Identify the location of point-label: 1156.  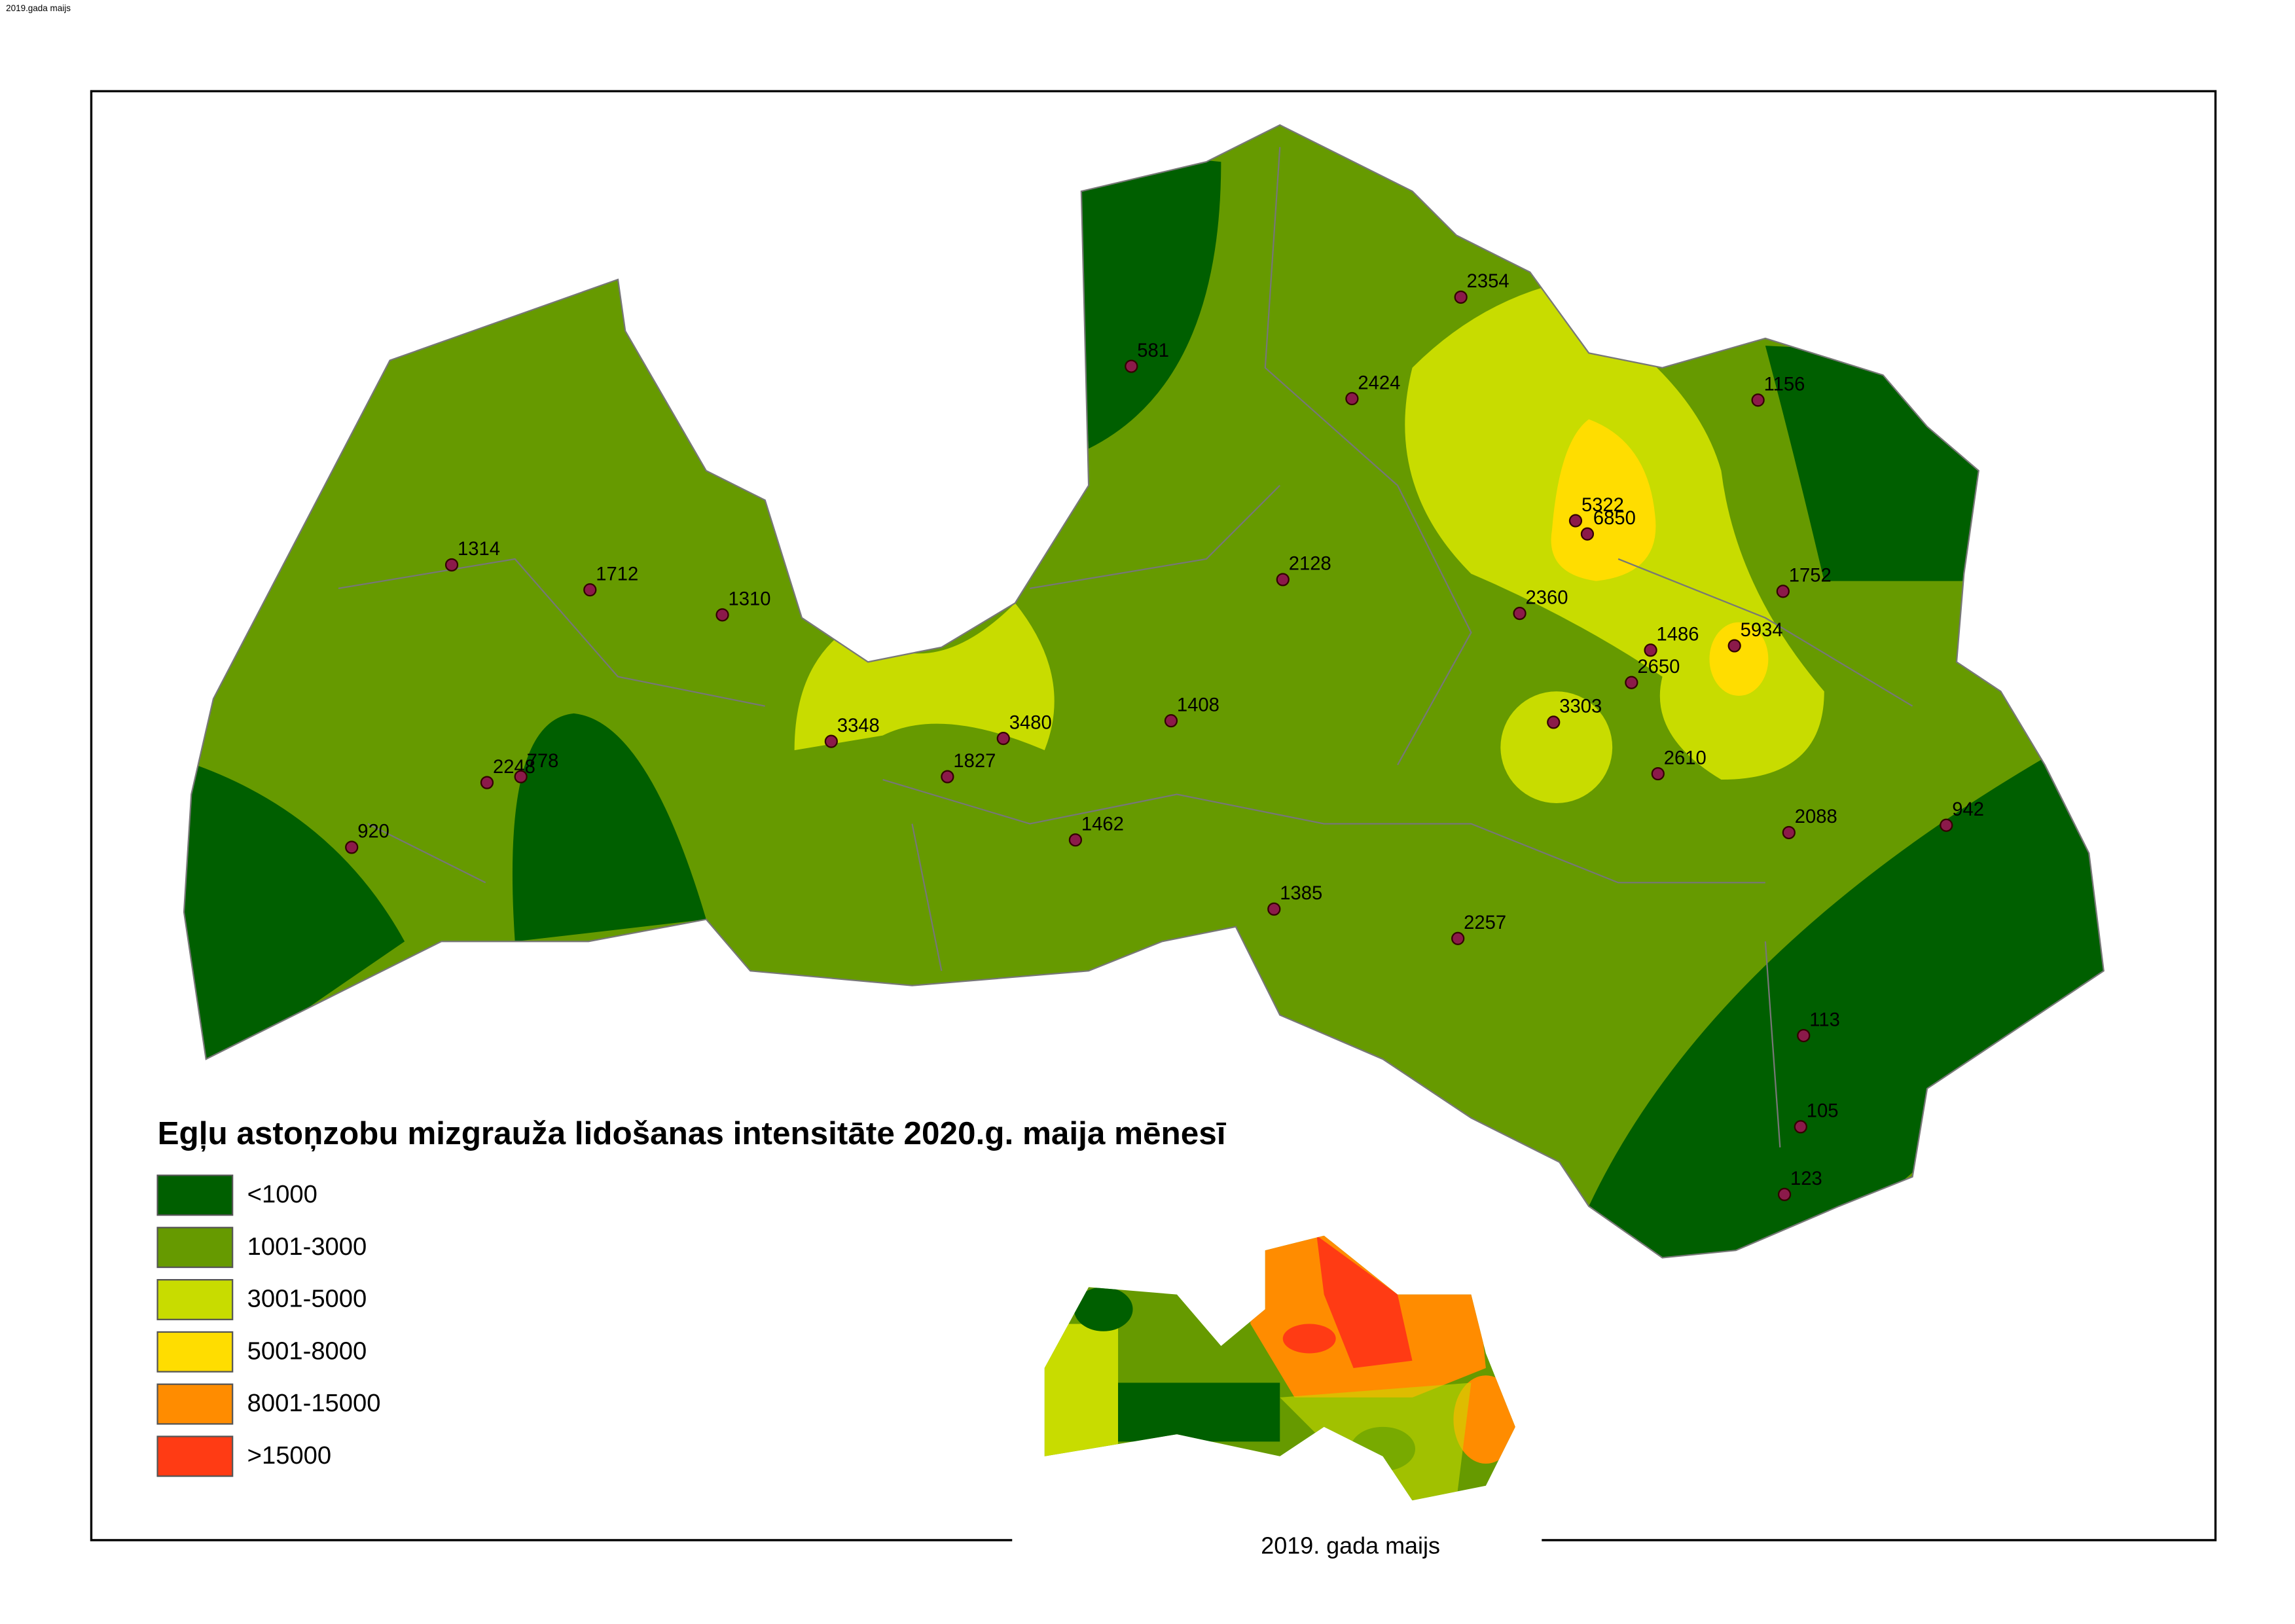
(1785, 384).